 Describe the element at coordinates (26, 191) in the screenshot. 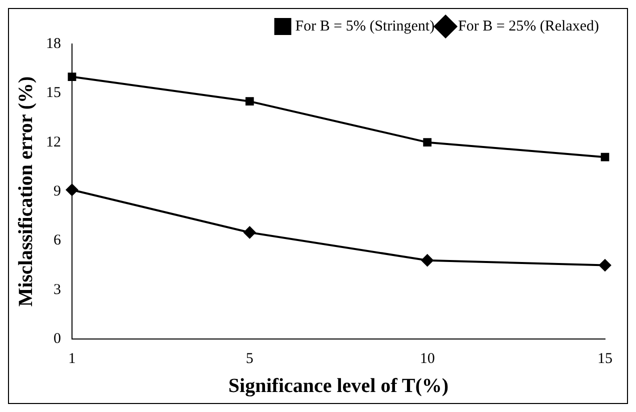

I see `y-axis-title: Misclassification error (%)` at that location.